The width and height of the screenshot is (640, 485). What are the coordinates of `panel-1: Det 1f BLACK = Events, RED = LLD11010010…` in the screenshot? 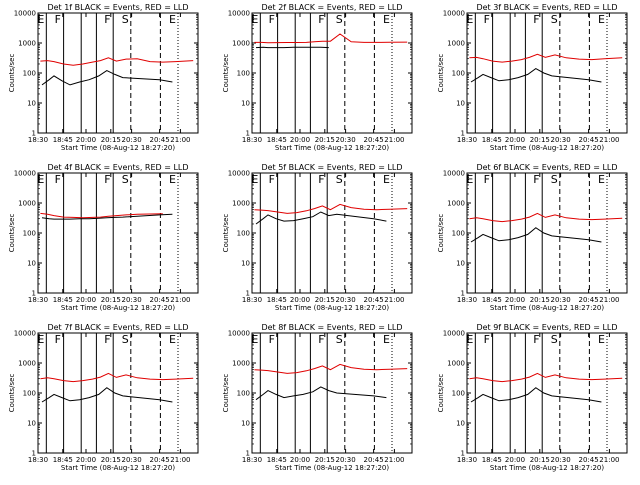 It's located at (103, 77).